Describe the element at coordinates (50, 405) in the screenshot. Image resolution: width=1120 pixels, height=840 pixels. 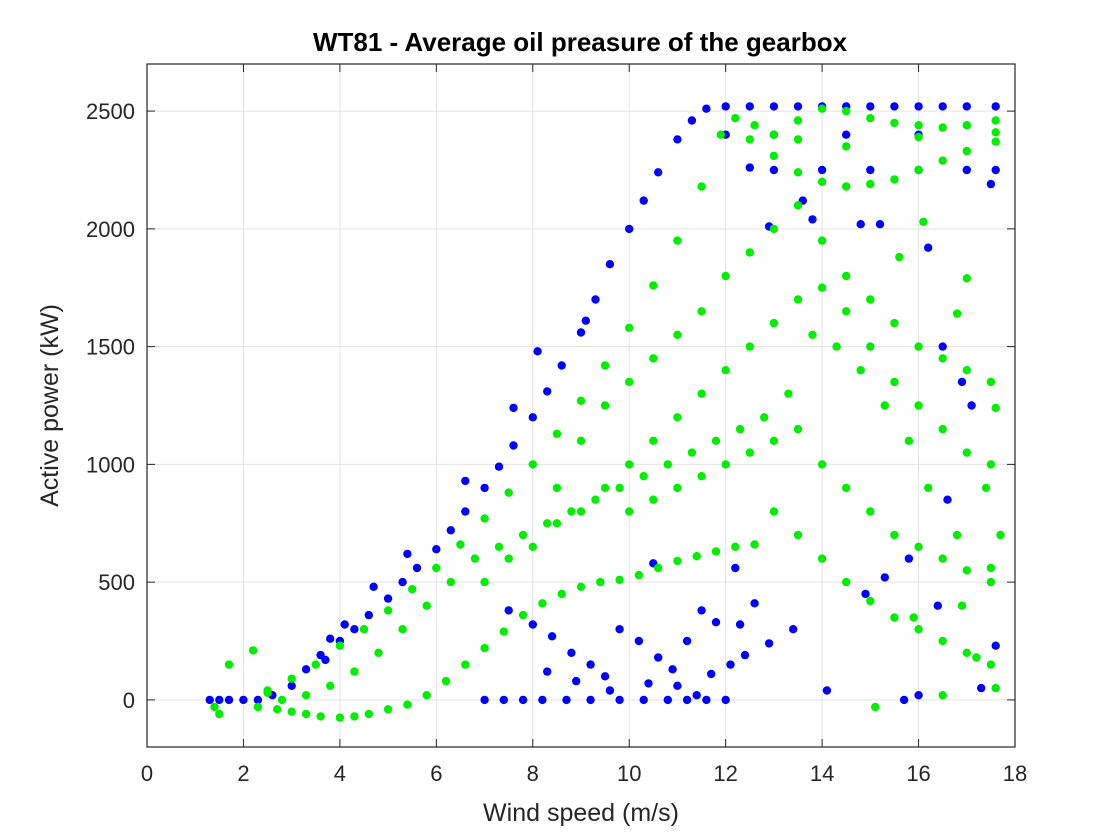
I see `y-axis-label: Active power (kW)` at that location.